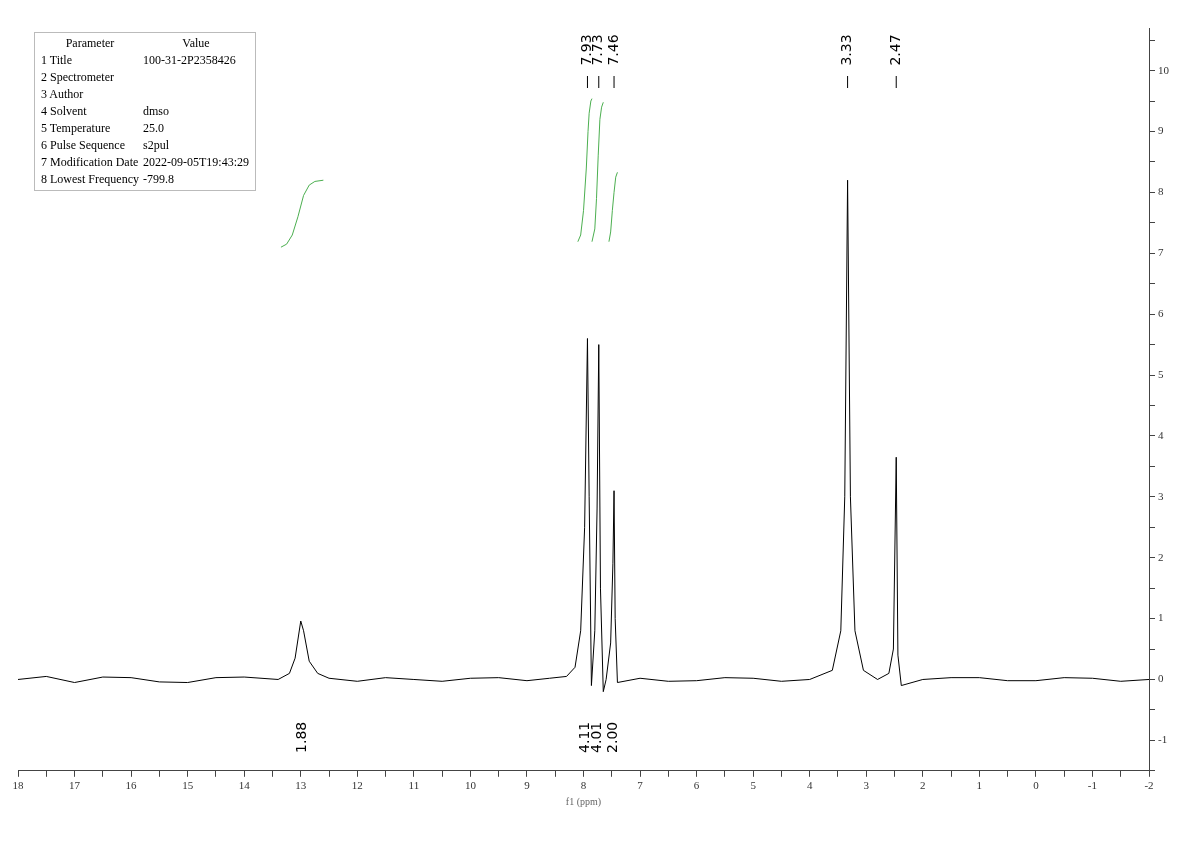 The width and height of the screenshot is (1190, 841). Describe the element at coordinates (137, 43) in the screenshot. I see `text: Parameter Value` at that location.